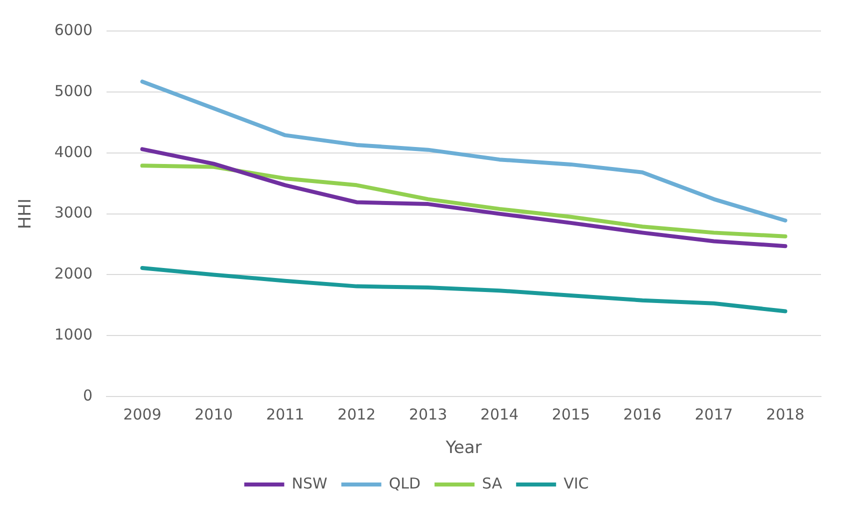  Describe the element at coordinates (404, 483) in the screenshot. I see `legend-label: QLD` at that location.